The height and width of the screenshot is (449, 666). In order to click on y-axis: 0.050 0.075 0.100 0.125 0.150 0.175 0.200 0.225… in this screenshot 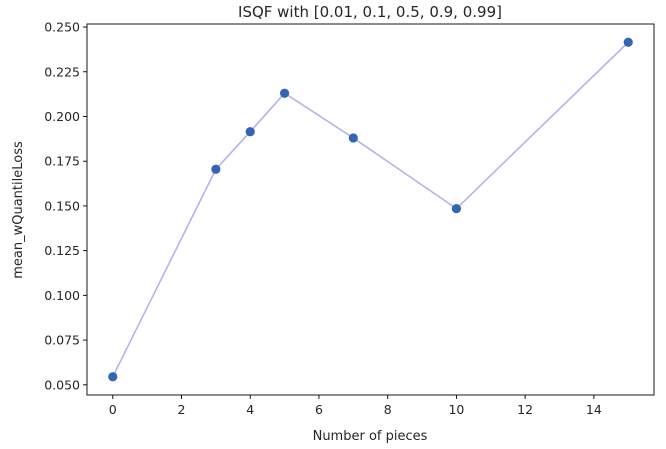, I will do `click(65, 206)`.